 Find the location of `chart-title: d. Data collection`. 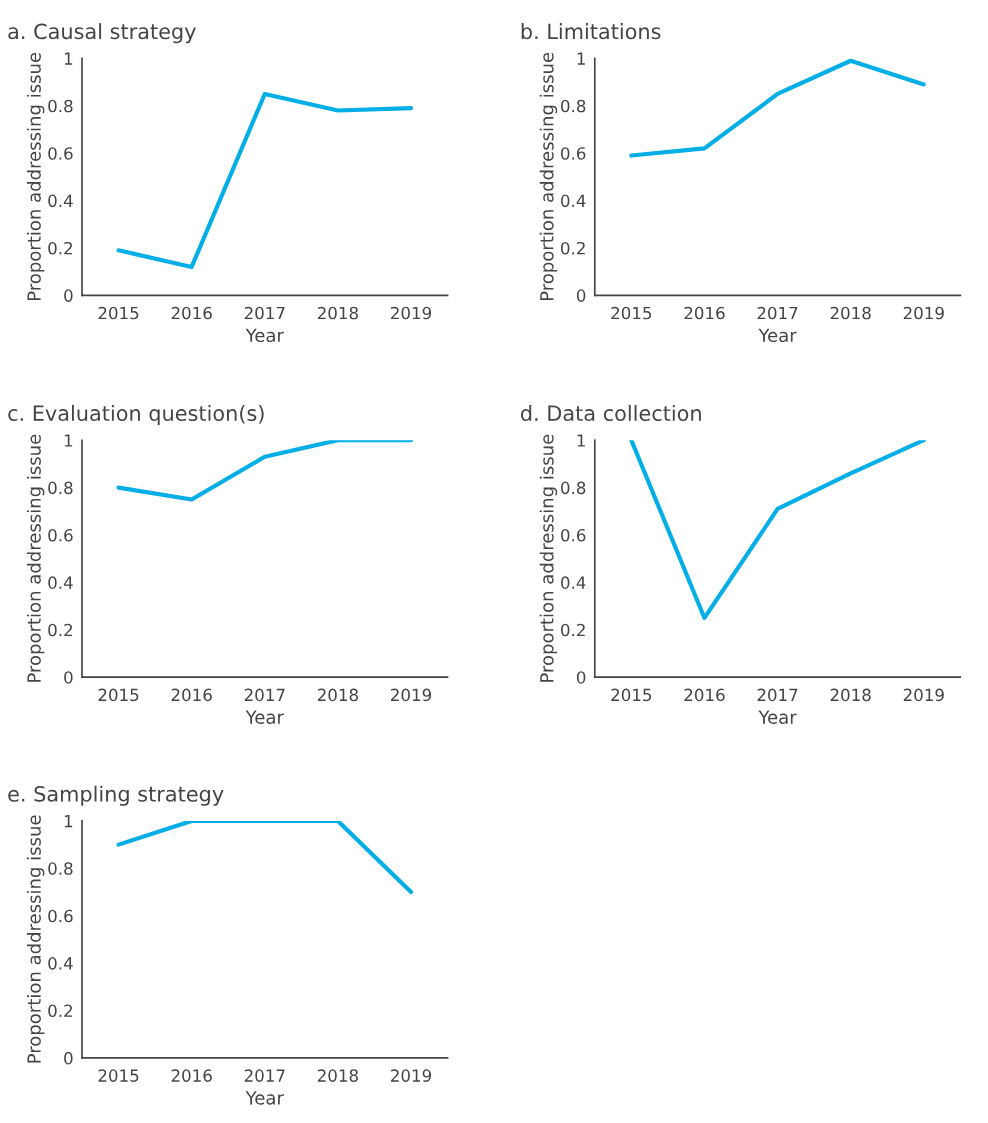

chart-title: d. Data collection is located at coordinates (610, 413).